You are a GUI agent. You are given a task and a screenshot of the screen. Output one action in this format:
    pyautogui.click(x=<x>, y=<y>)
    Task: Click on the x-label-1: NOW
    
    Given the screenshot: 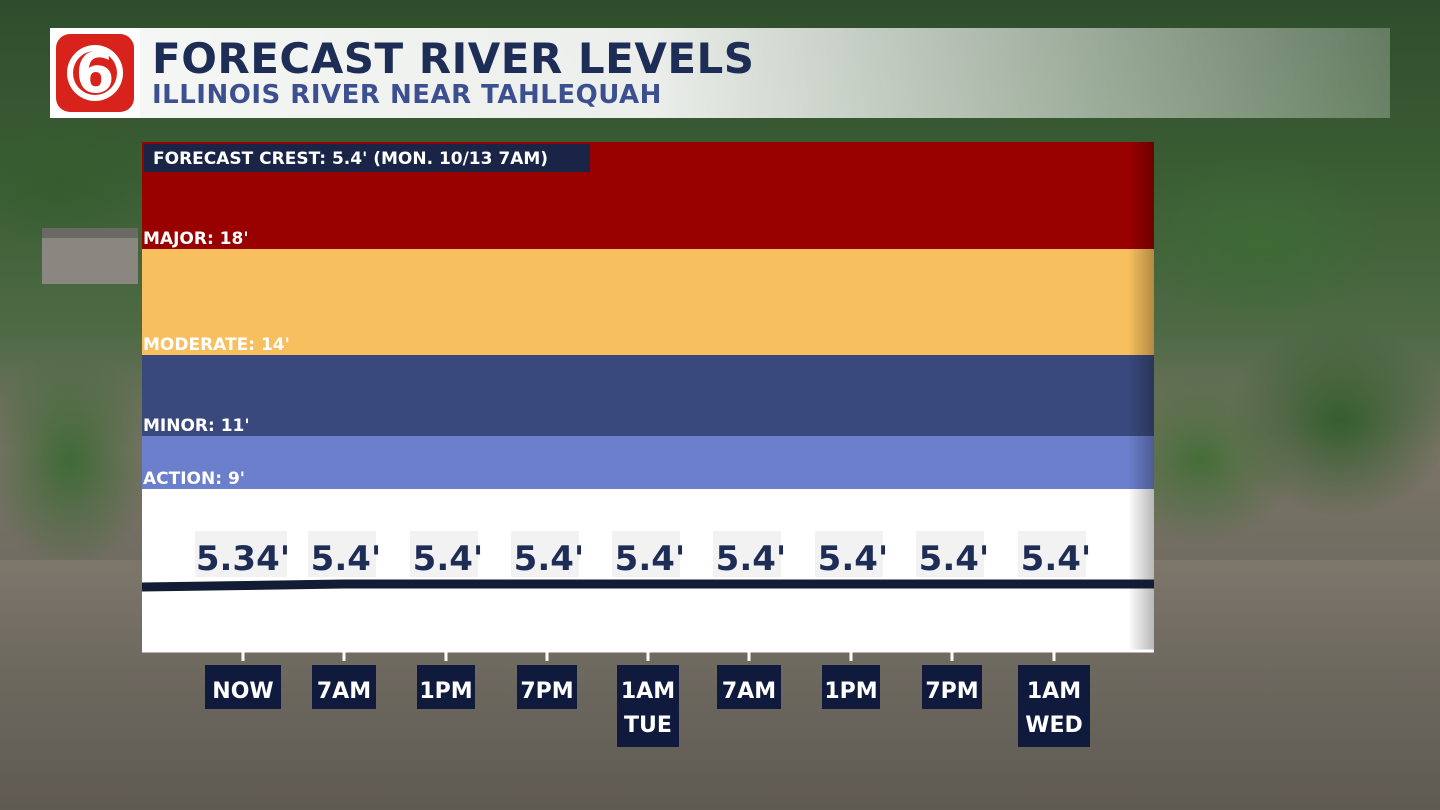 What is the action you would take?
    pyautogui.click(x=242, y=691)
    